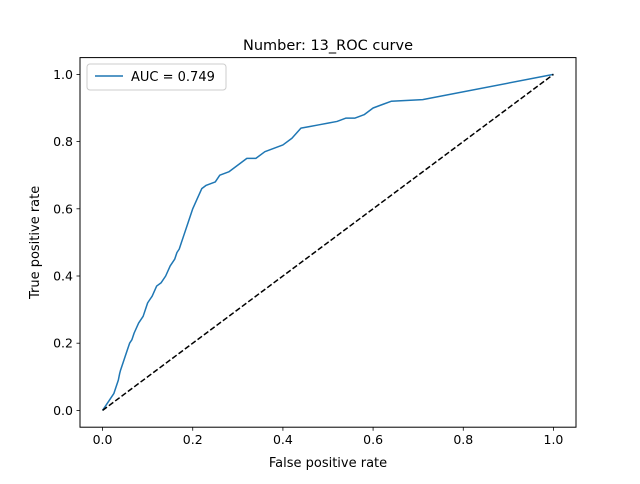  Describe the element at coordinates (63, 74) in the screenshot. I see `y-tick-label: 1.0` at that location.